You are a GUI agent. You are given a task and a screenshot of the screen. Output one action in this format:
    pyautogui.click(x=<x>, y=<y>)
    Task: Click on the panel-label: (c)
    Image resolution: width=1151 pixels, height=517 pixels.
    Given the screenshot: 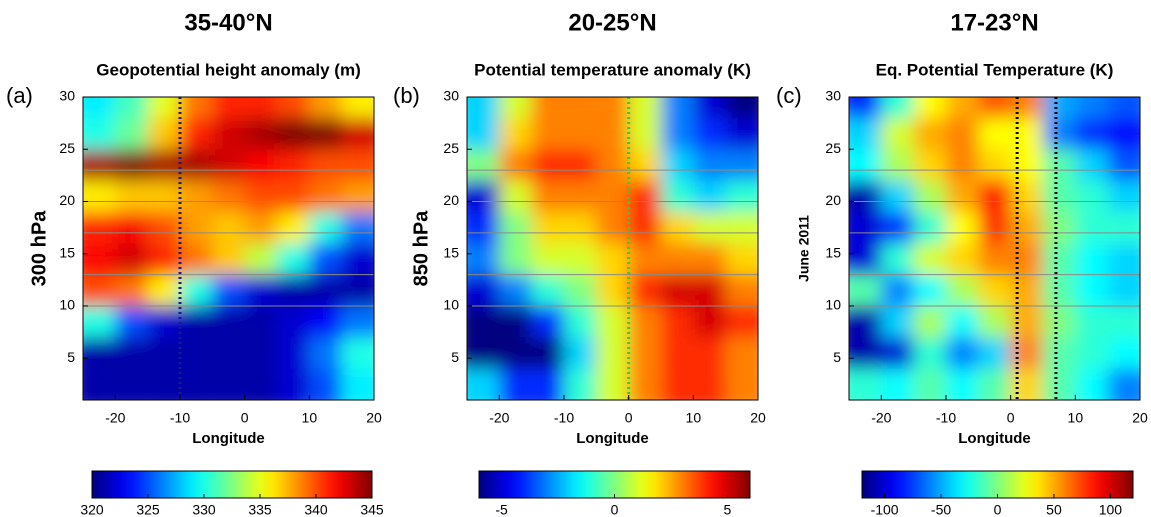 What is the action you would take?
    pyautogui.click(x=789, y=95)
    